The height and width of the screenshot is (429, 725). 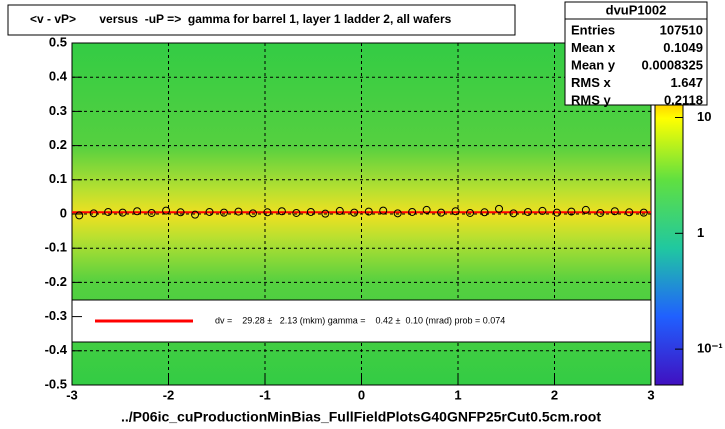 I want to click on stats-label: Mean x, so click(x=593, y=47).